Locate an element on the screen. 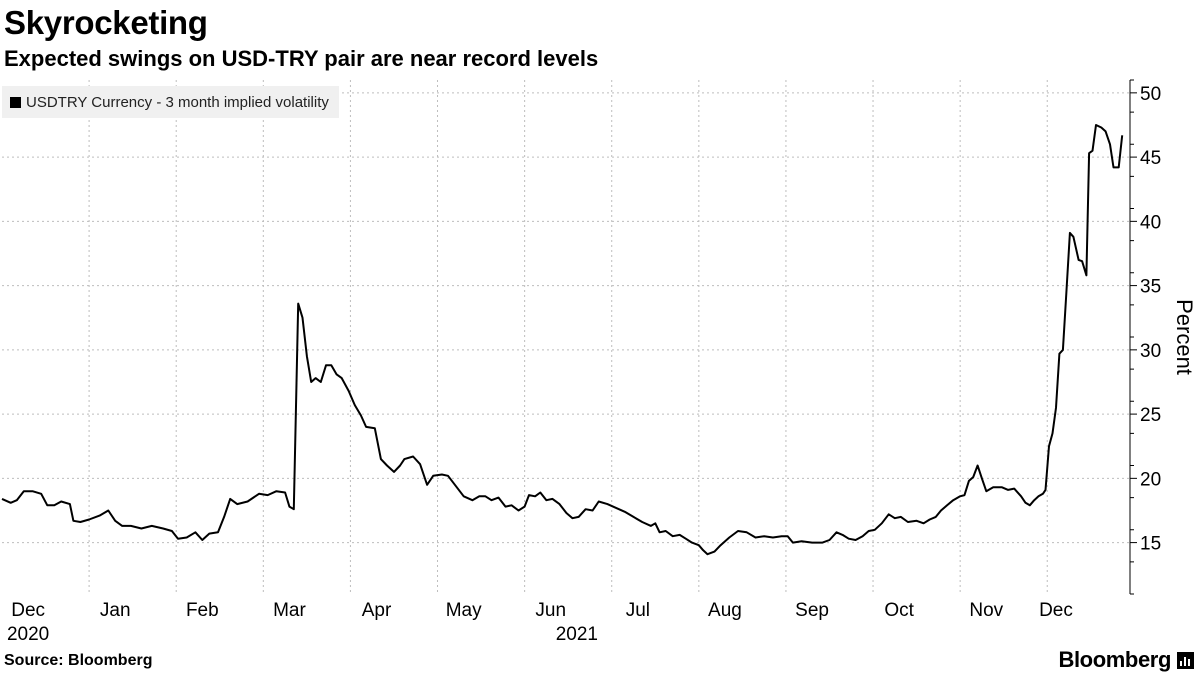 This screenshot has height=675, width=1200. source-note: Source: Bloomberg is located at coordinates (78, 660).